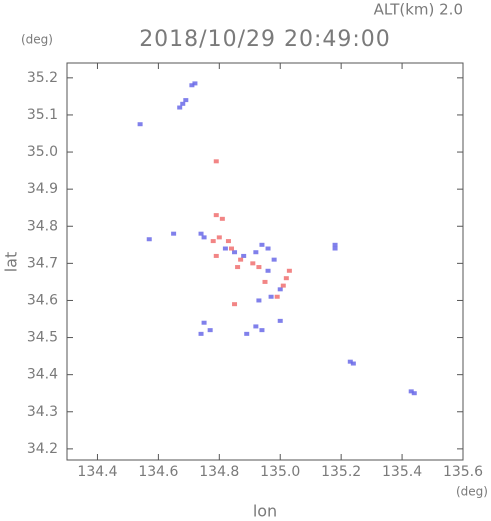 Image resolution: width=491 pixels, height=521 pixels. I want to click on chart-title: 2018/10/29 20:49:00, so click(265, 39).